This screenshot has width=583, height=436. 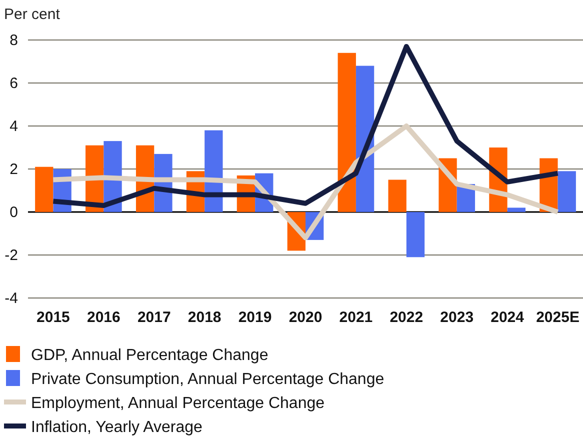 What do you see at coordinates (116, 427) in the screenshot?
I see `legend-label: Inflation, Yearly Average` at bounding box center [116, 427].